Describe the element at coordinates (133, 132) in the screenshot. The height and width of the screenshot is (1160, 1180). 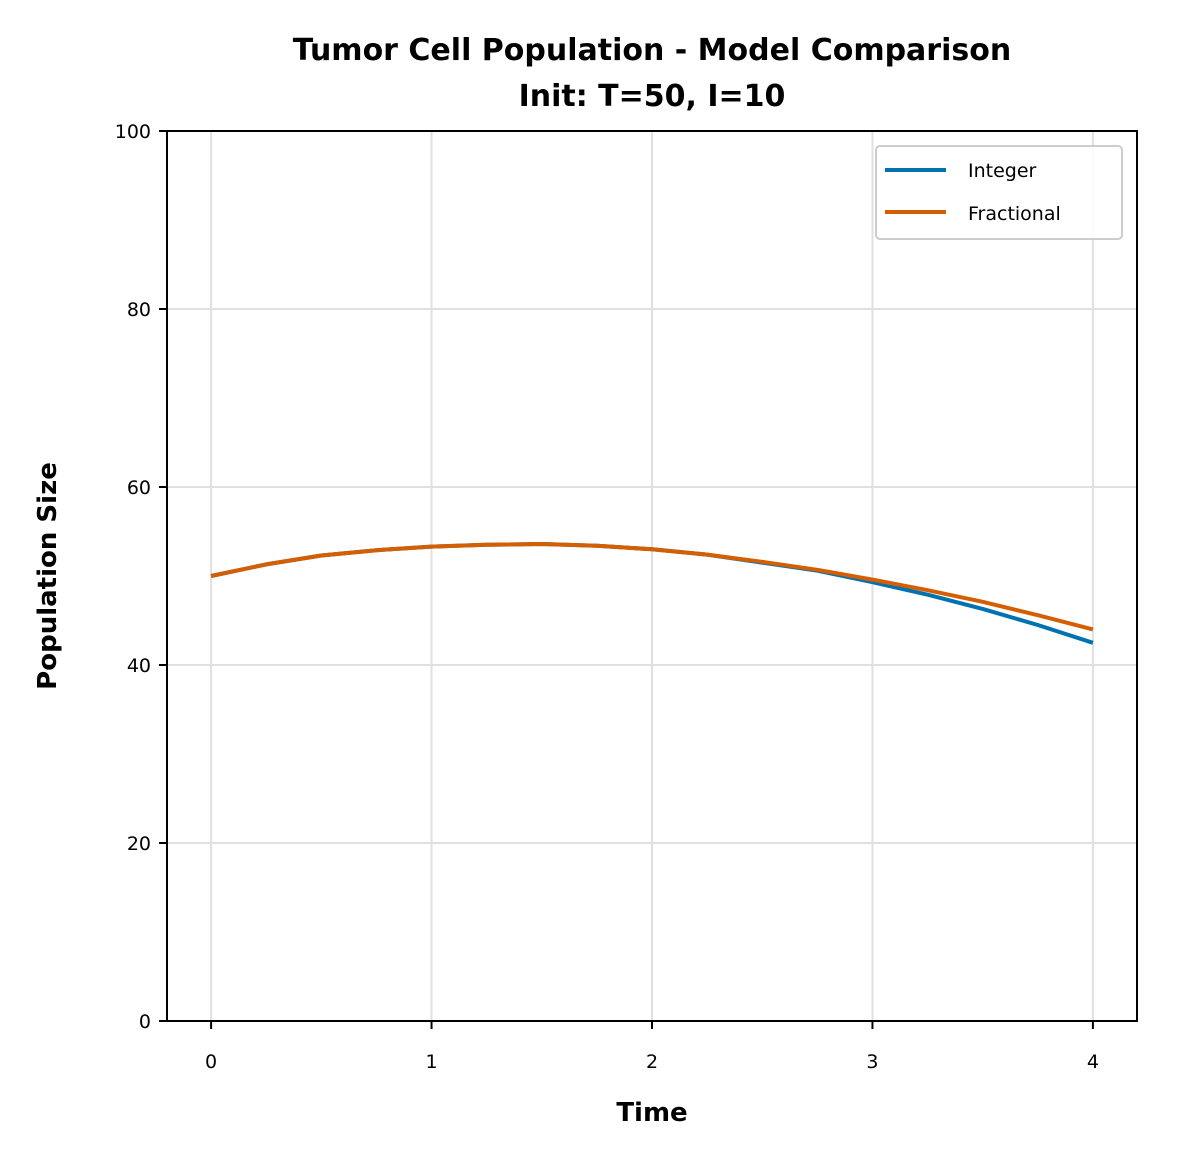
I see `y-tick-label: 100` at that location.